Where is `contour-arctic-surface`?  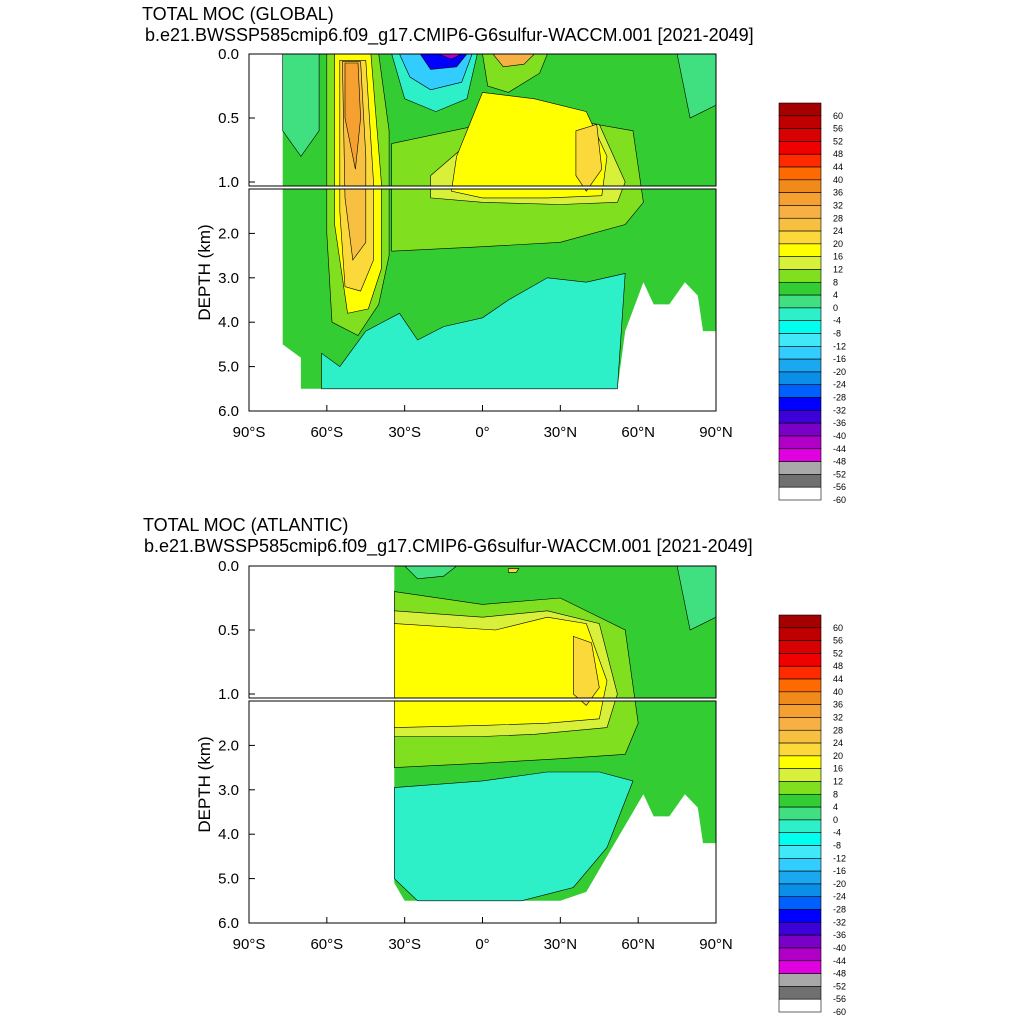 contour-arctic-surface is located at coordinates (696, 86).